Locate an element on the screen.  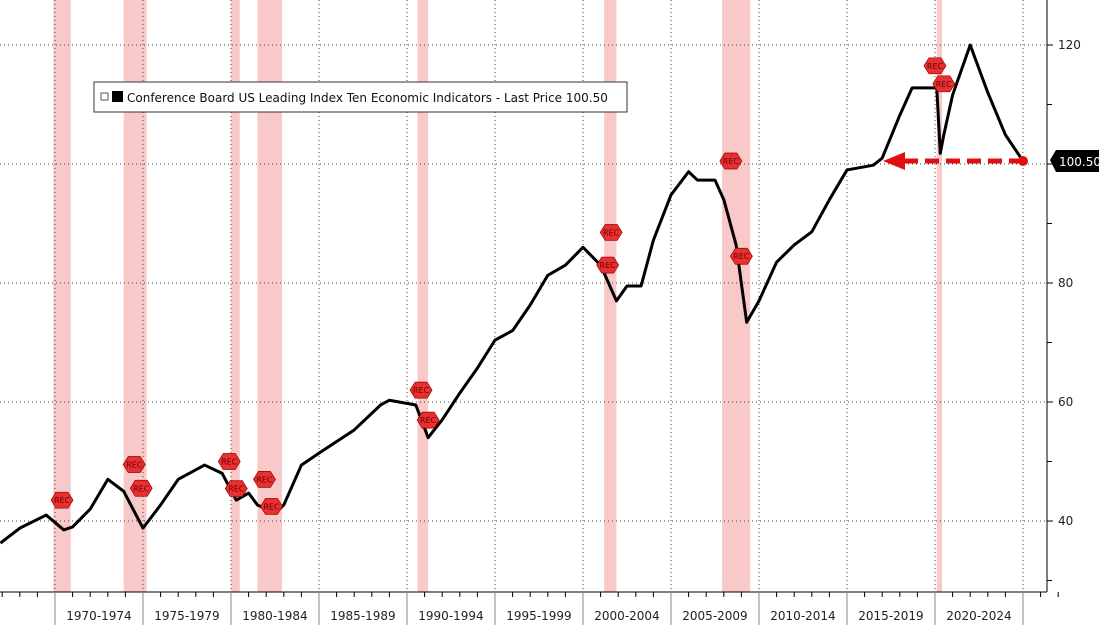
x-tick-label: 1985-1989 is located at coordinates (362, 616).